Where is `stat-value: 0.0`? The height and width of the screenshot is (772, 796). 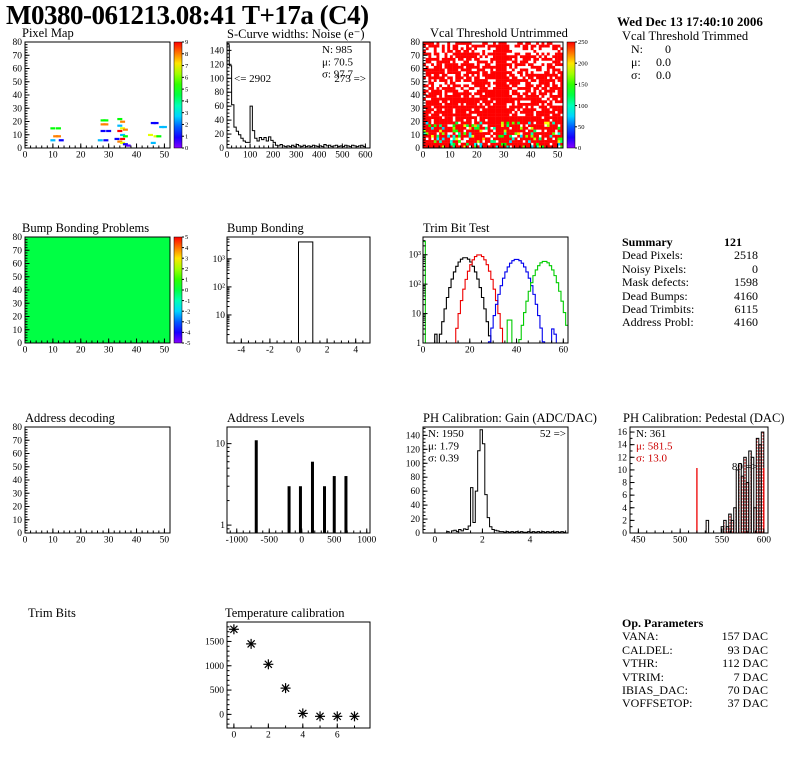
stat-value: 0.0 is located at coordinates (663, 62).